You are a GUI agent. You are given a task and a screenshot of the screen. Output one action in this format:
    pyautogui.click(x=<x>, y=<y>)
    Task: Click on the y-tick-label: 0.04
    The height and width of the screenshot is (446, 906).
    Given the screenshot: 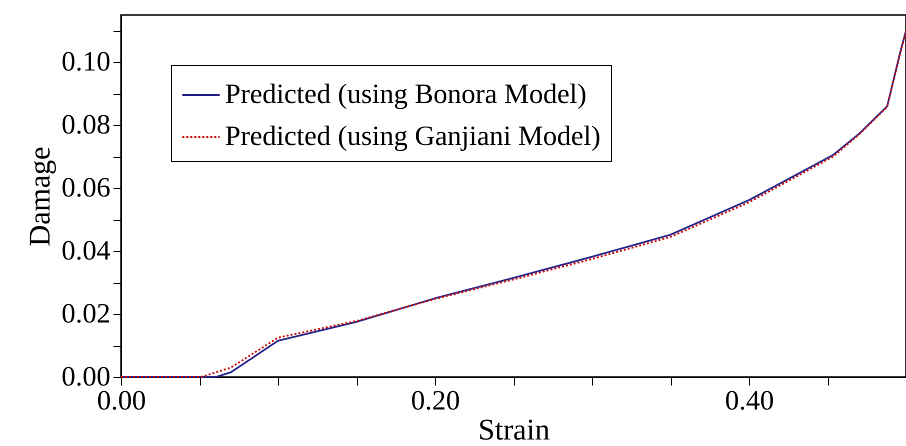 What is the action you would take?
    pyautogui.click(x=86, y=251)
    